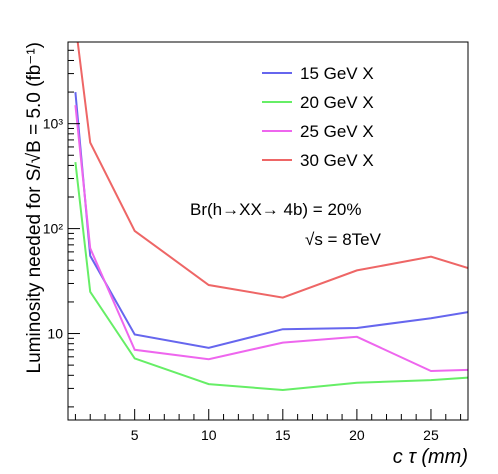 This screenshot has width=498, height=474. I want to click on annotations: Br(h→XX→ 4b) = 20% √s = 8TeV, so click(286, 224).